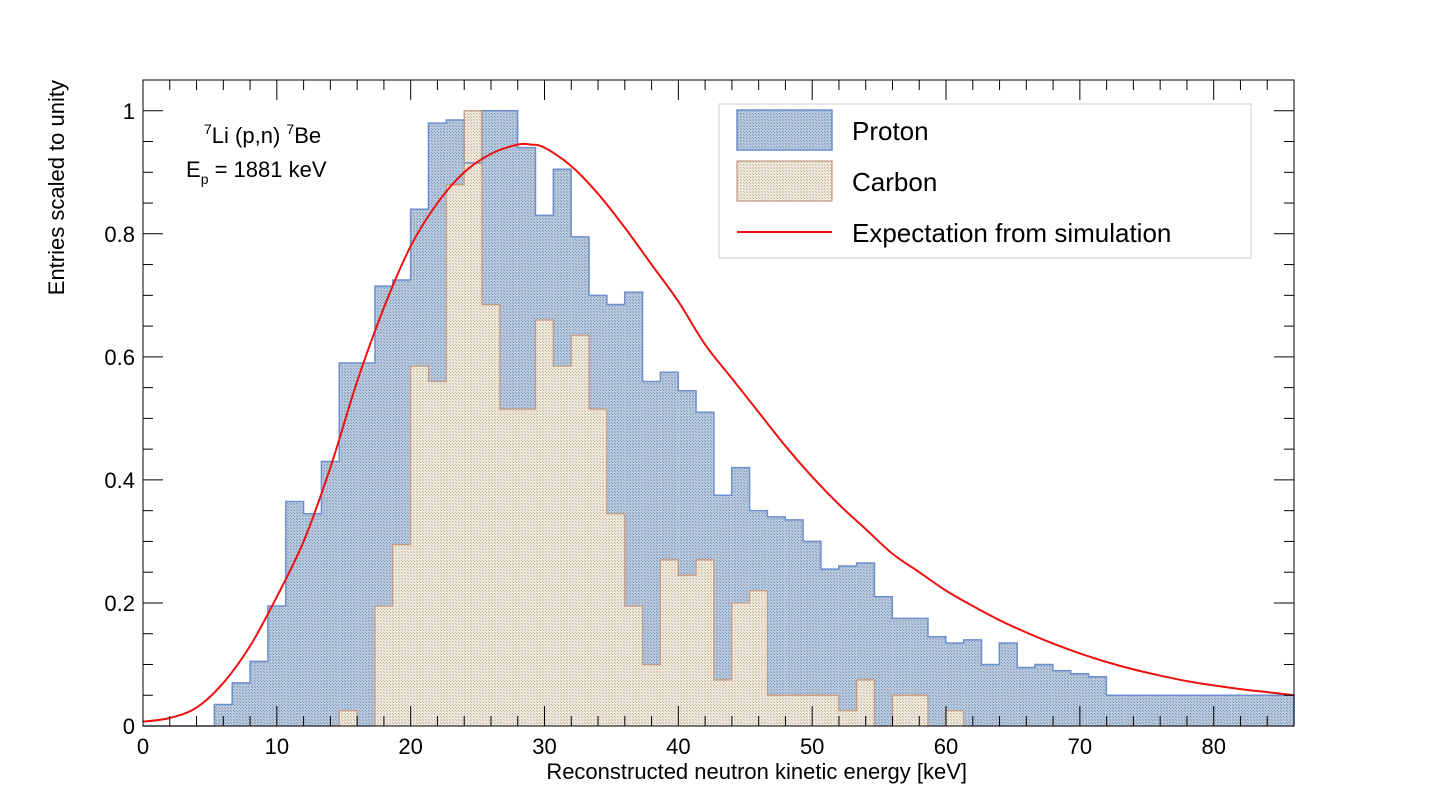 Image resolution: width=1438 pixels, height=807 pixels. What do you see at coordinates (262, 134) in the screenshot?
I see `svg-text: 7Li (p,n) 7Be` at bounding box center [262, 134].